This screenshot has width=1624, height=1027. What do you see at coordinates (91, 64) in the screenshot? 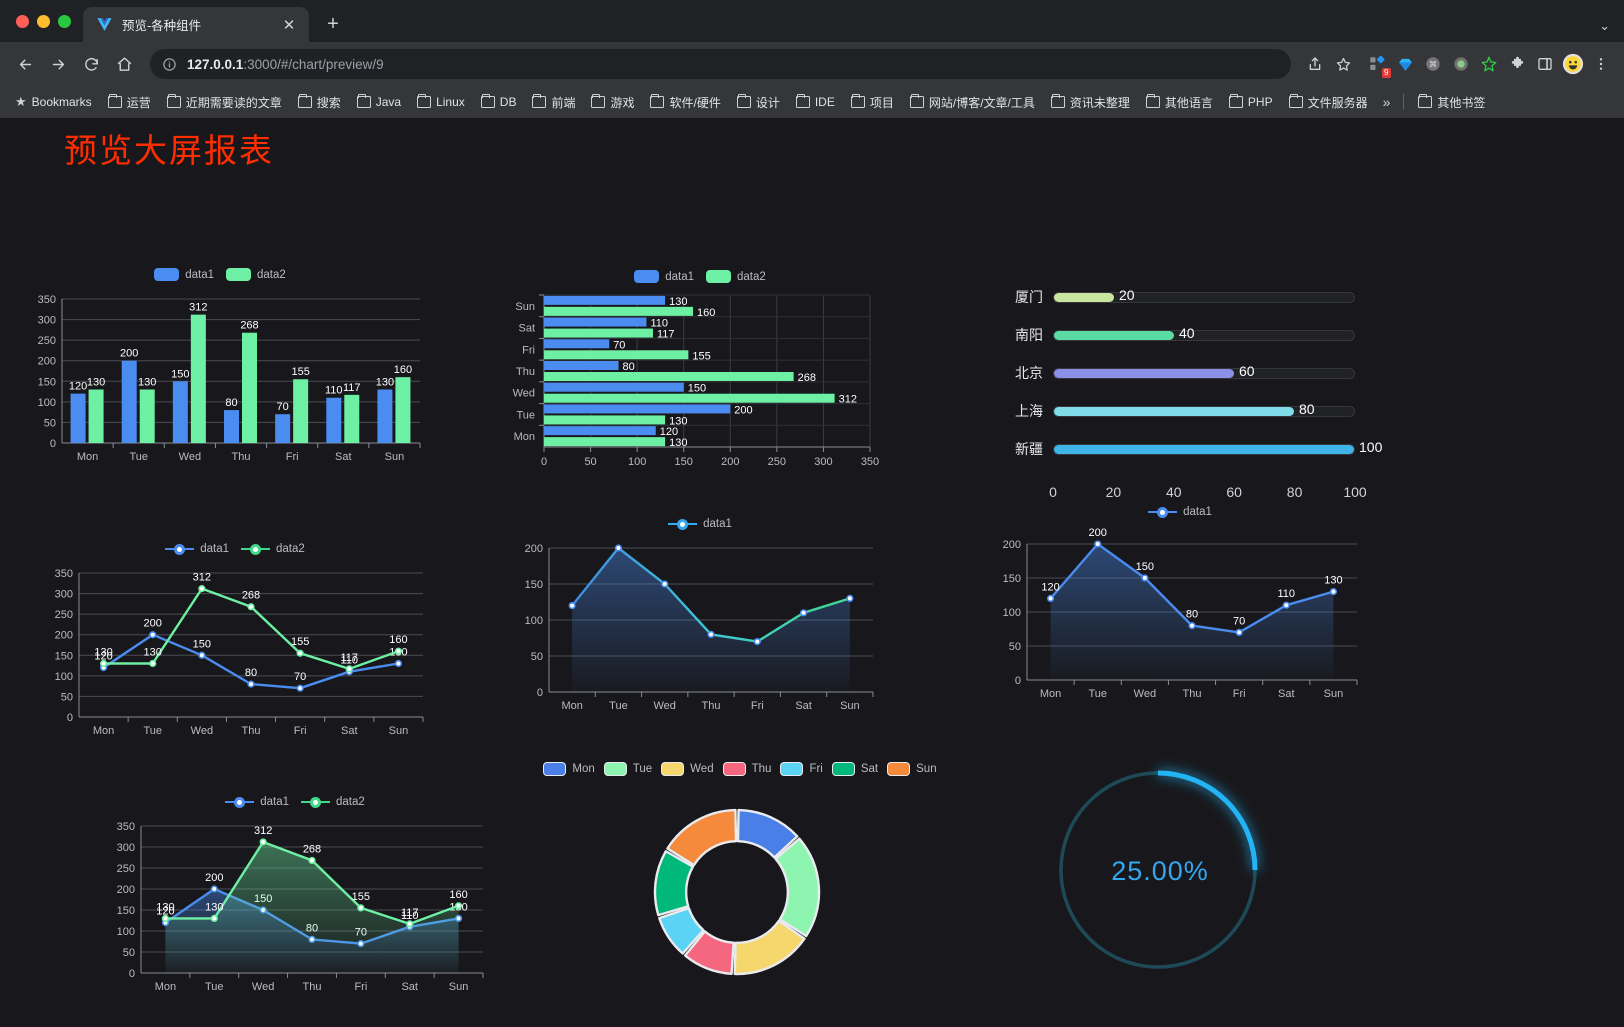
I see `reload-button` at bounding box center [91, 64].